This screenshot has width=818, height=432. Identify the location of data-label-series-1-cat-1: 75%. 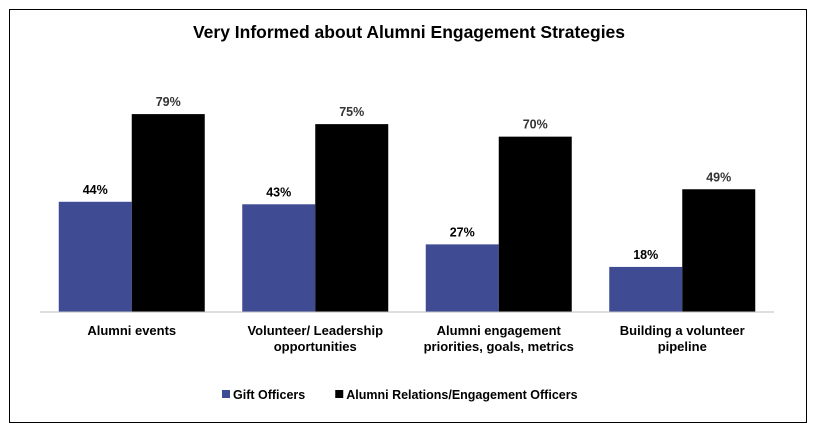
(351, 112).